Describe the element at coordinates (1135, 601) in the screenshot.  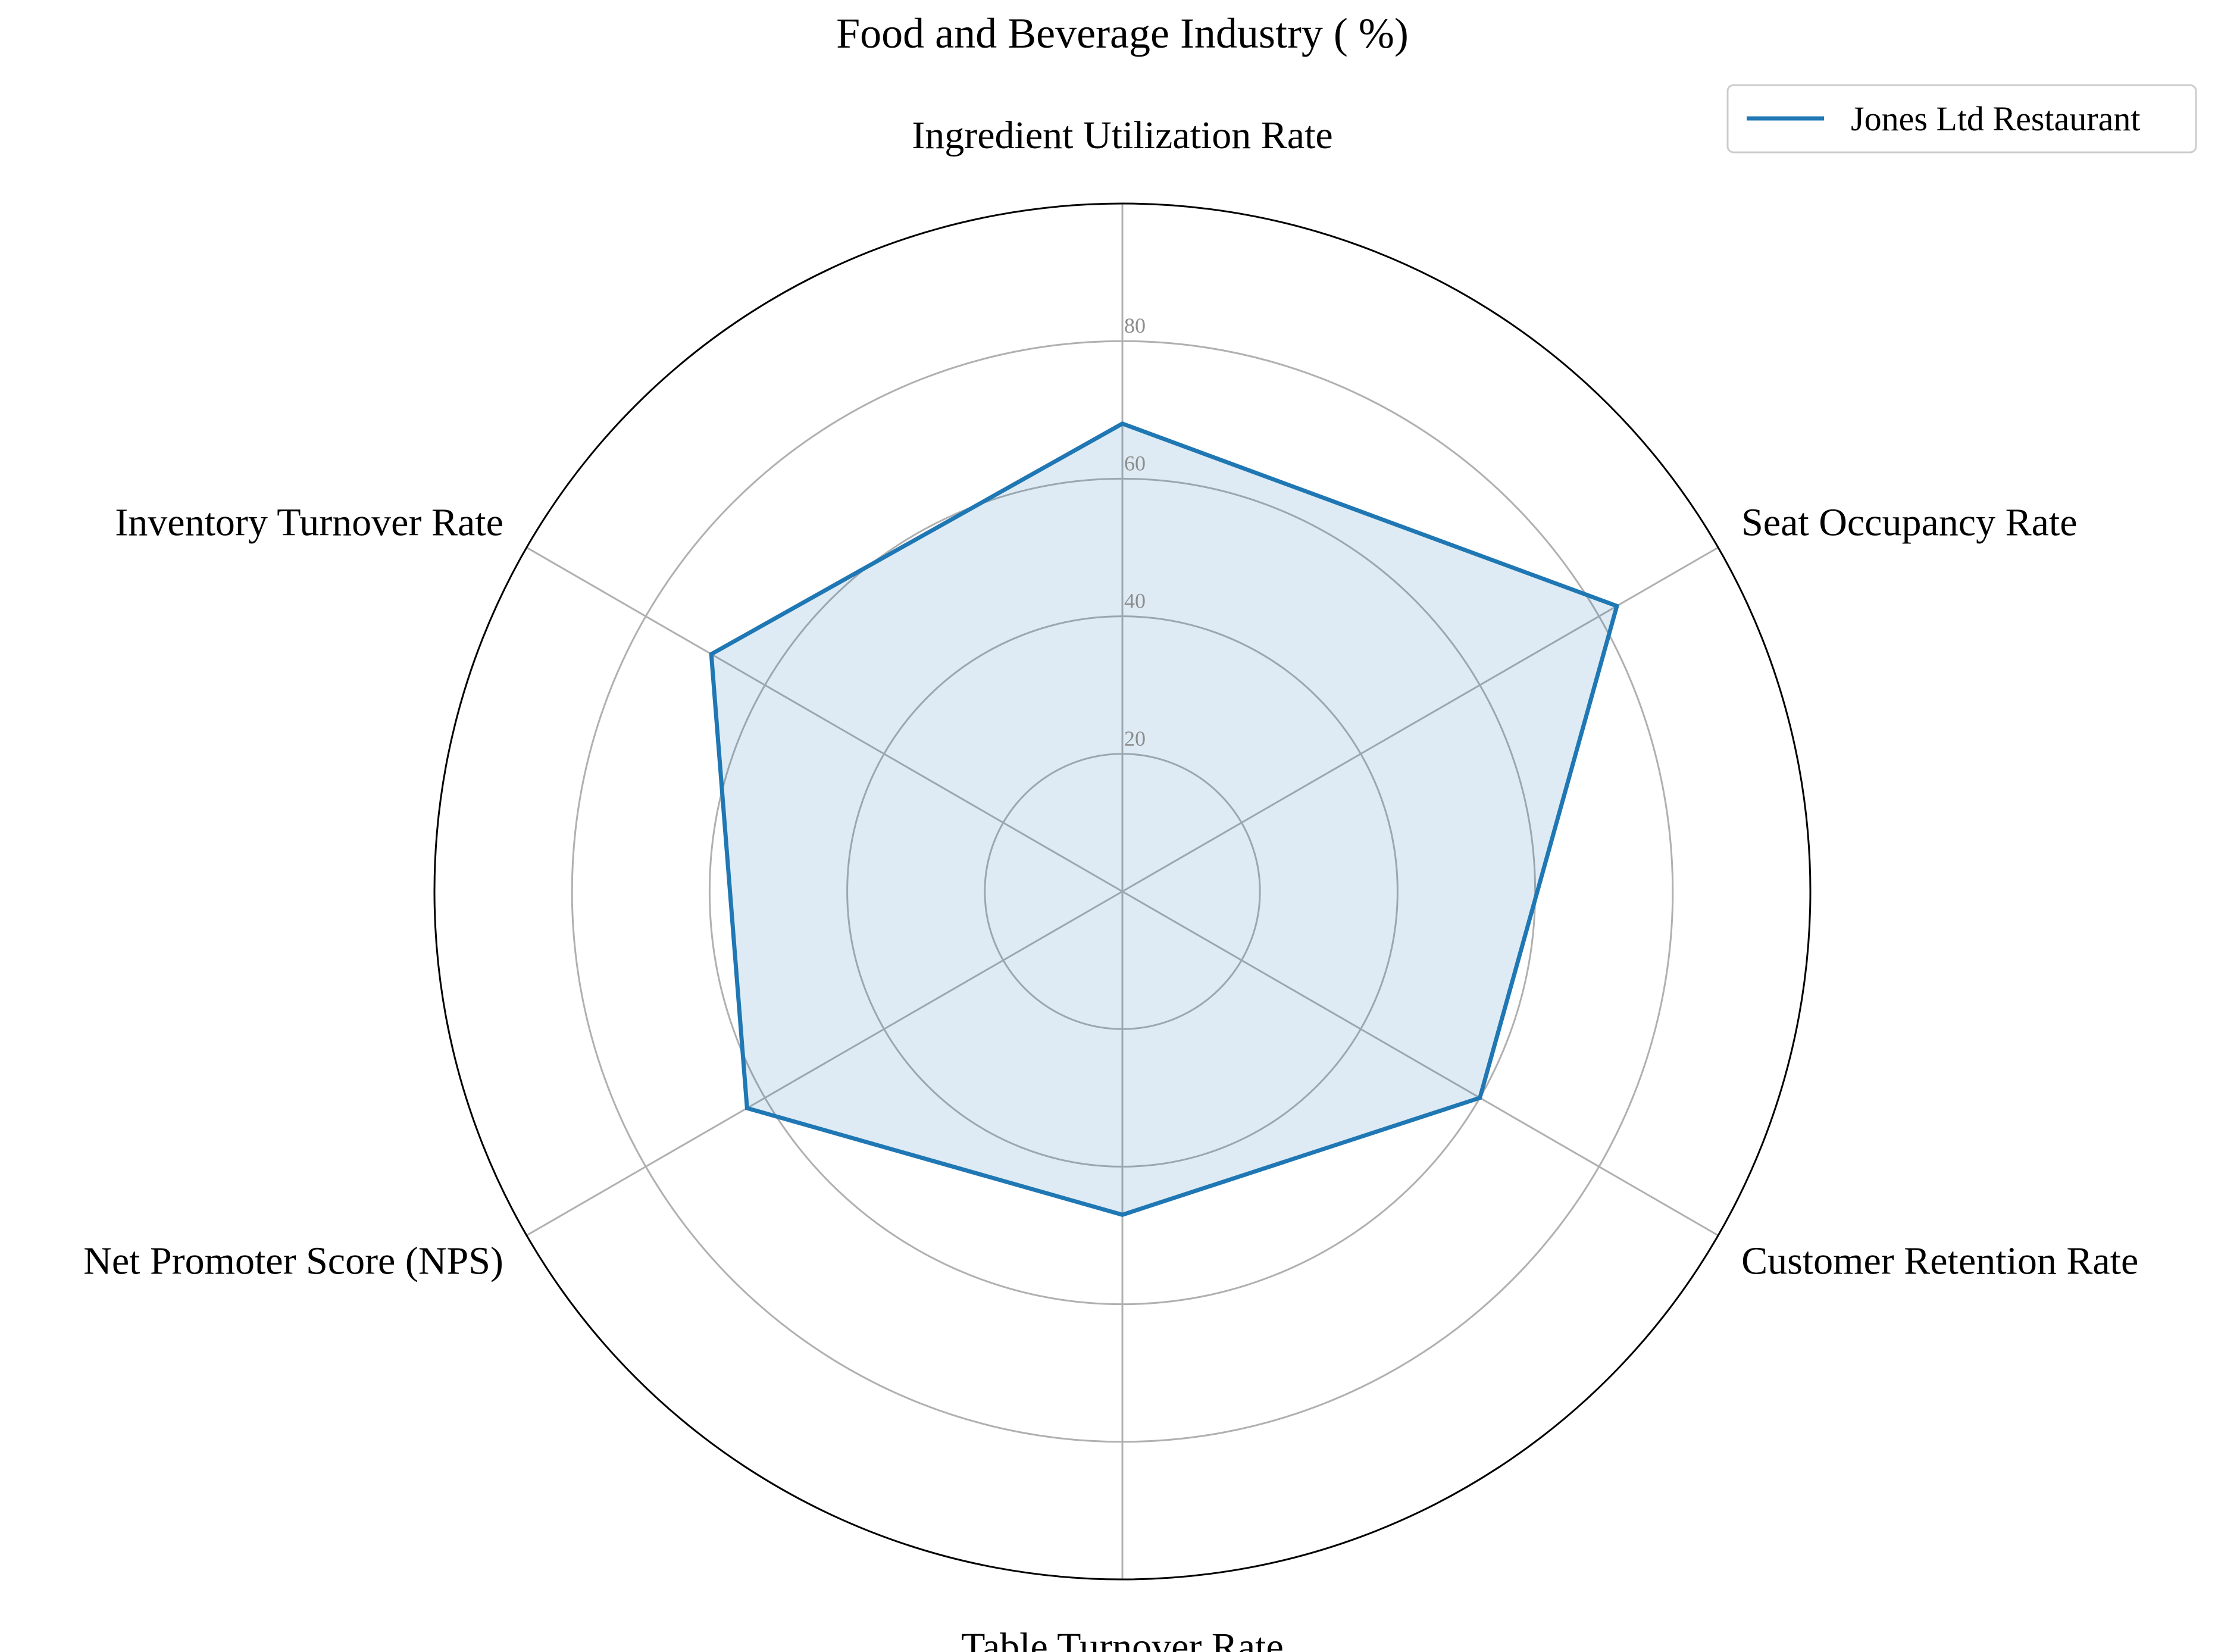
I see `tick-label-40: 40` at that location.